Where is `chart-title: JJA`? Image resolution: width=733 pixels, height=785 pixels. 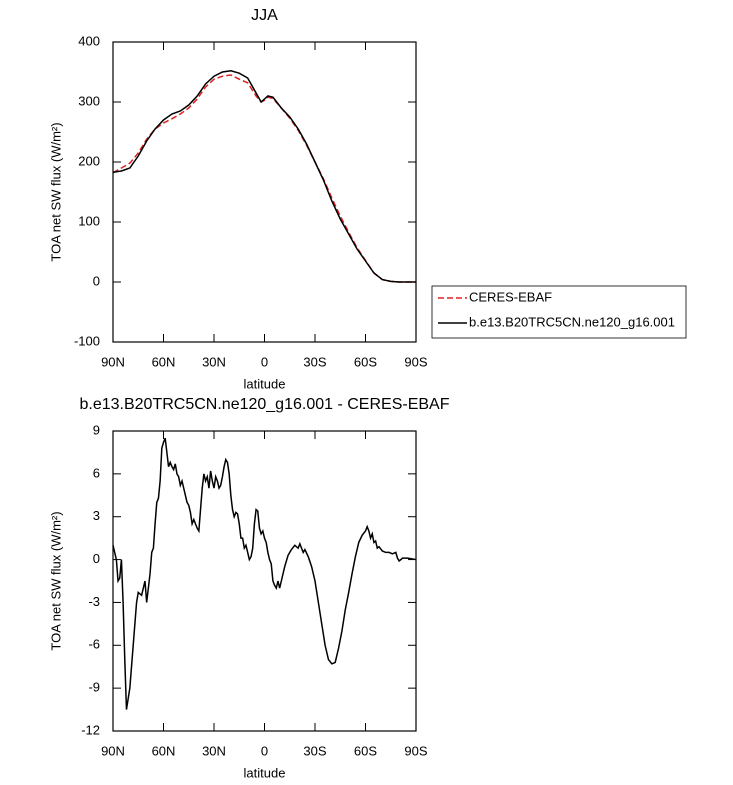 chart-title: JJA is located at coordinates (264, 15).